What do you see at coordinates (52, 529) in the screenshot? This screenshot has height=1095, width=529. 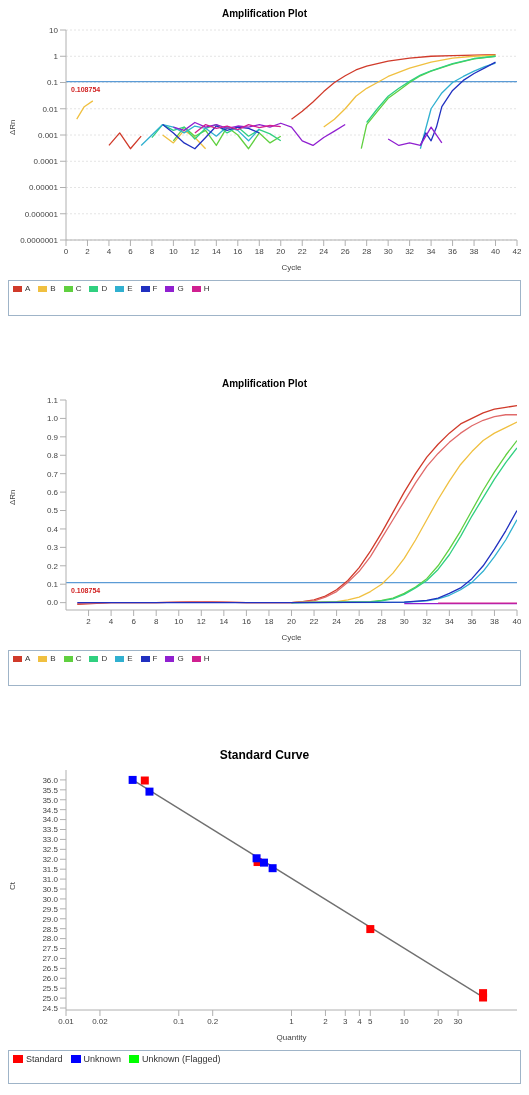 I see `y-tick-label: 0.4` at bounding box center [52, 529].